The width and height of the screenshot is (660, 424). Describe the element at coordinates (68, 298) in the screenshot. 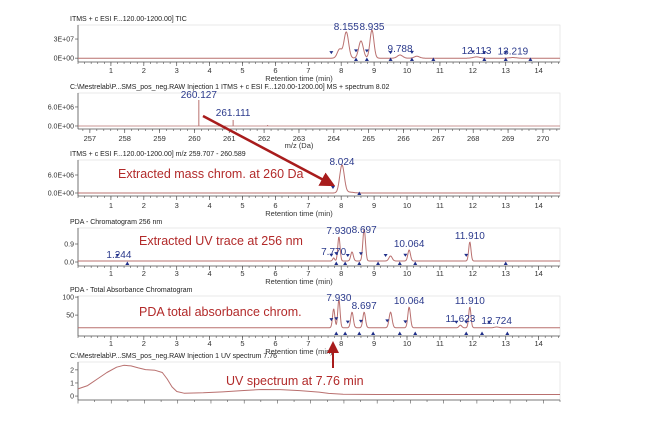

I see `y-tick-label: 100` at that location.